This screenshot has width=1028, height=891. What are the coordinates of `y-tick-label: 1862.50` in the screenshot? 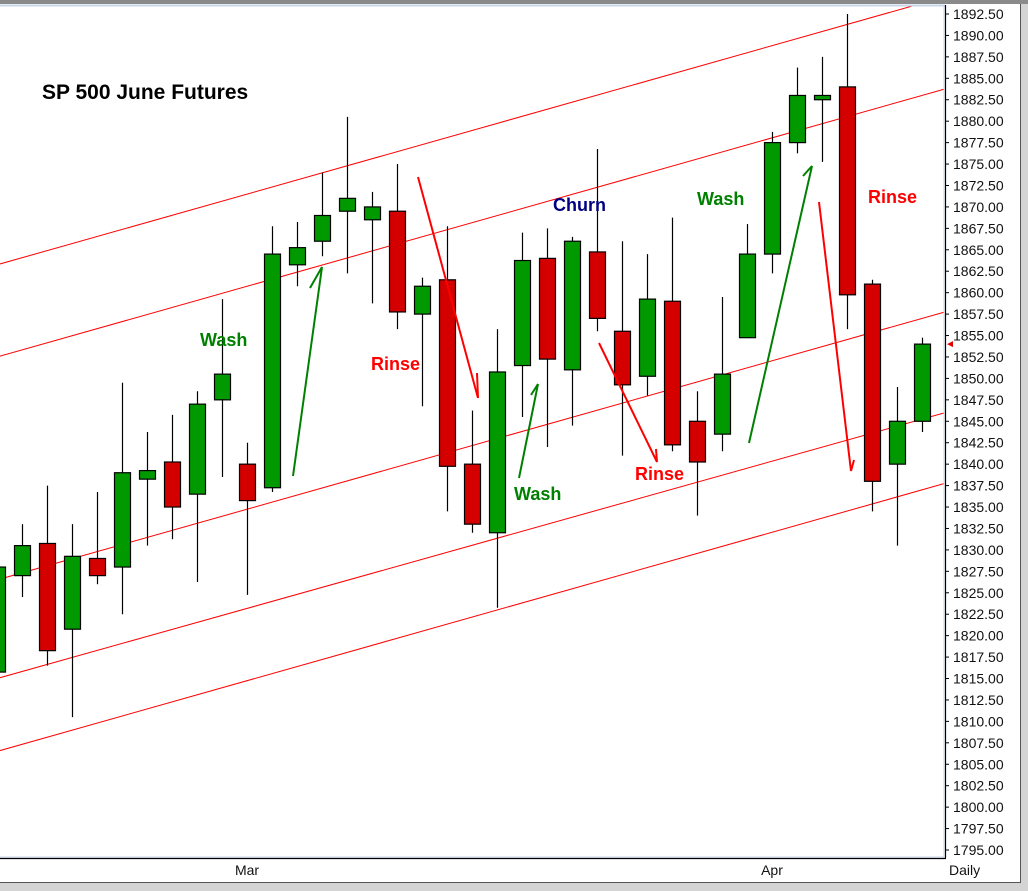 It's located at (978, 271).